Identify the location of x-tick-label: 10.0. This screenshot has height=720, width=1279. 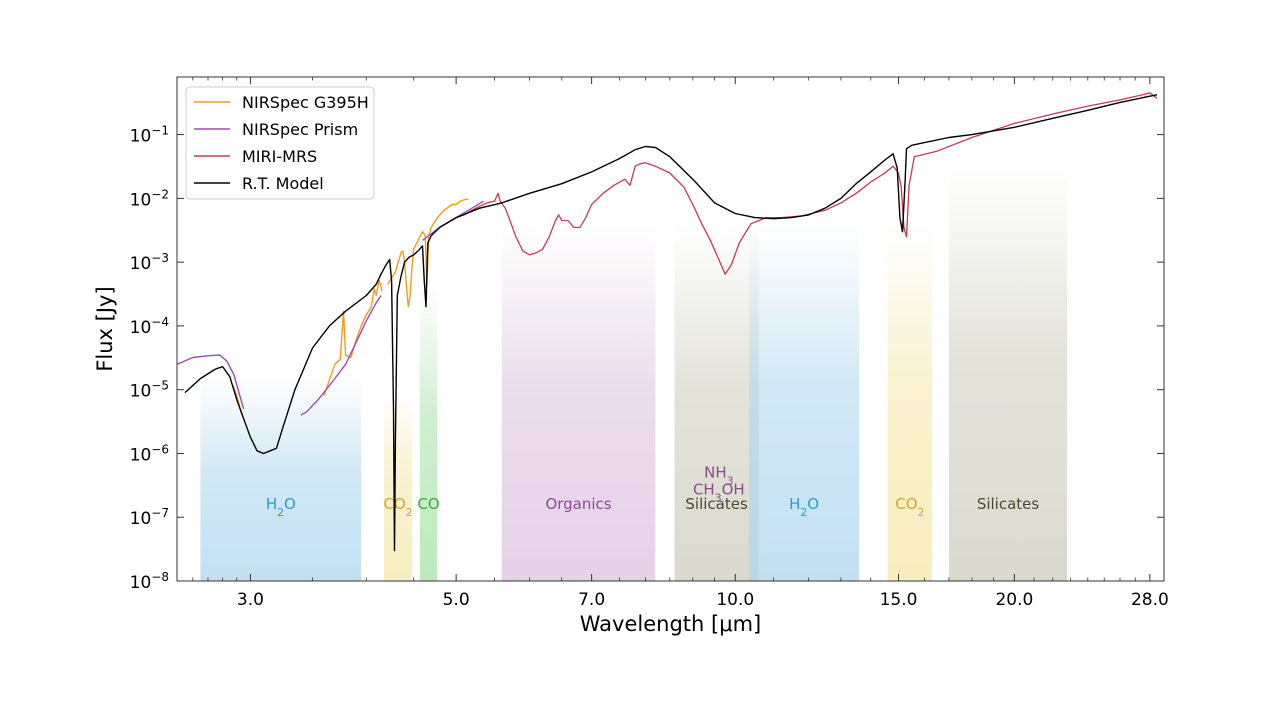
(735, 600).